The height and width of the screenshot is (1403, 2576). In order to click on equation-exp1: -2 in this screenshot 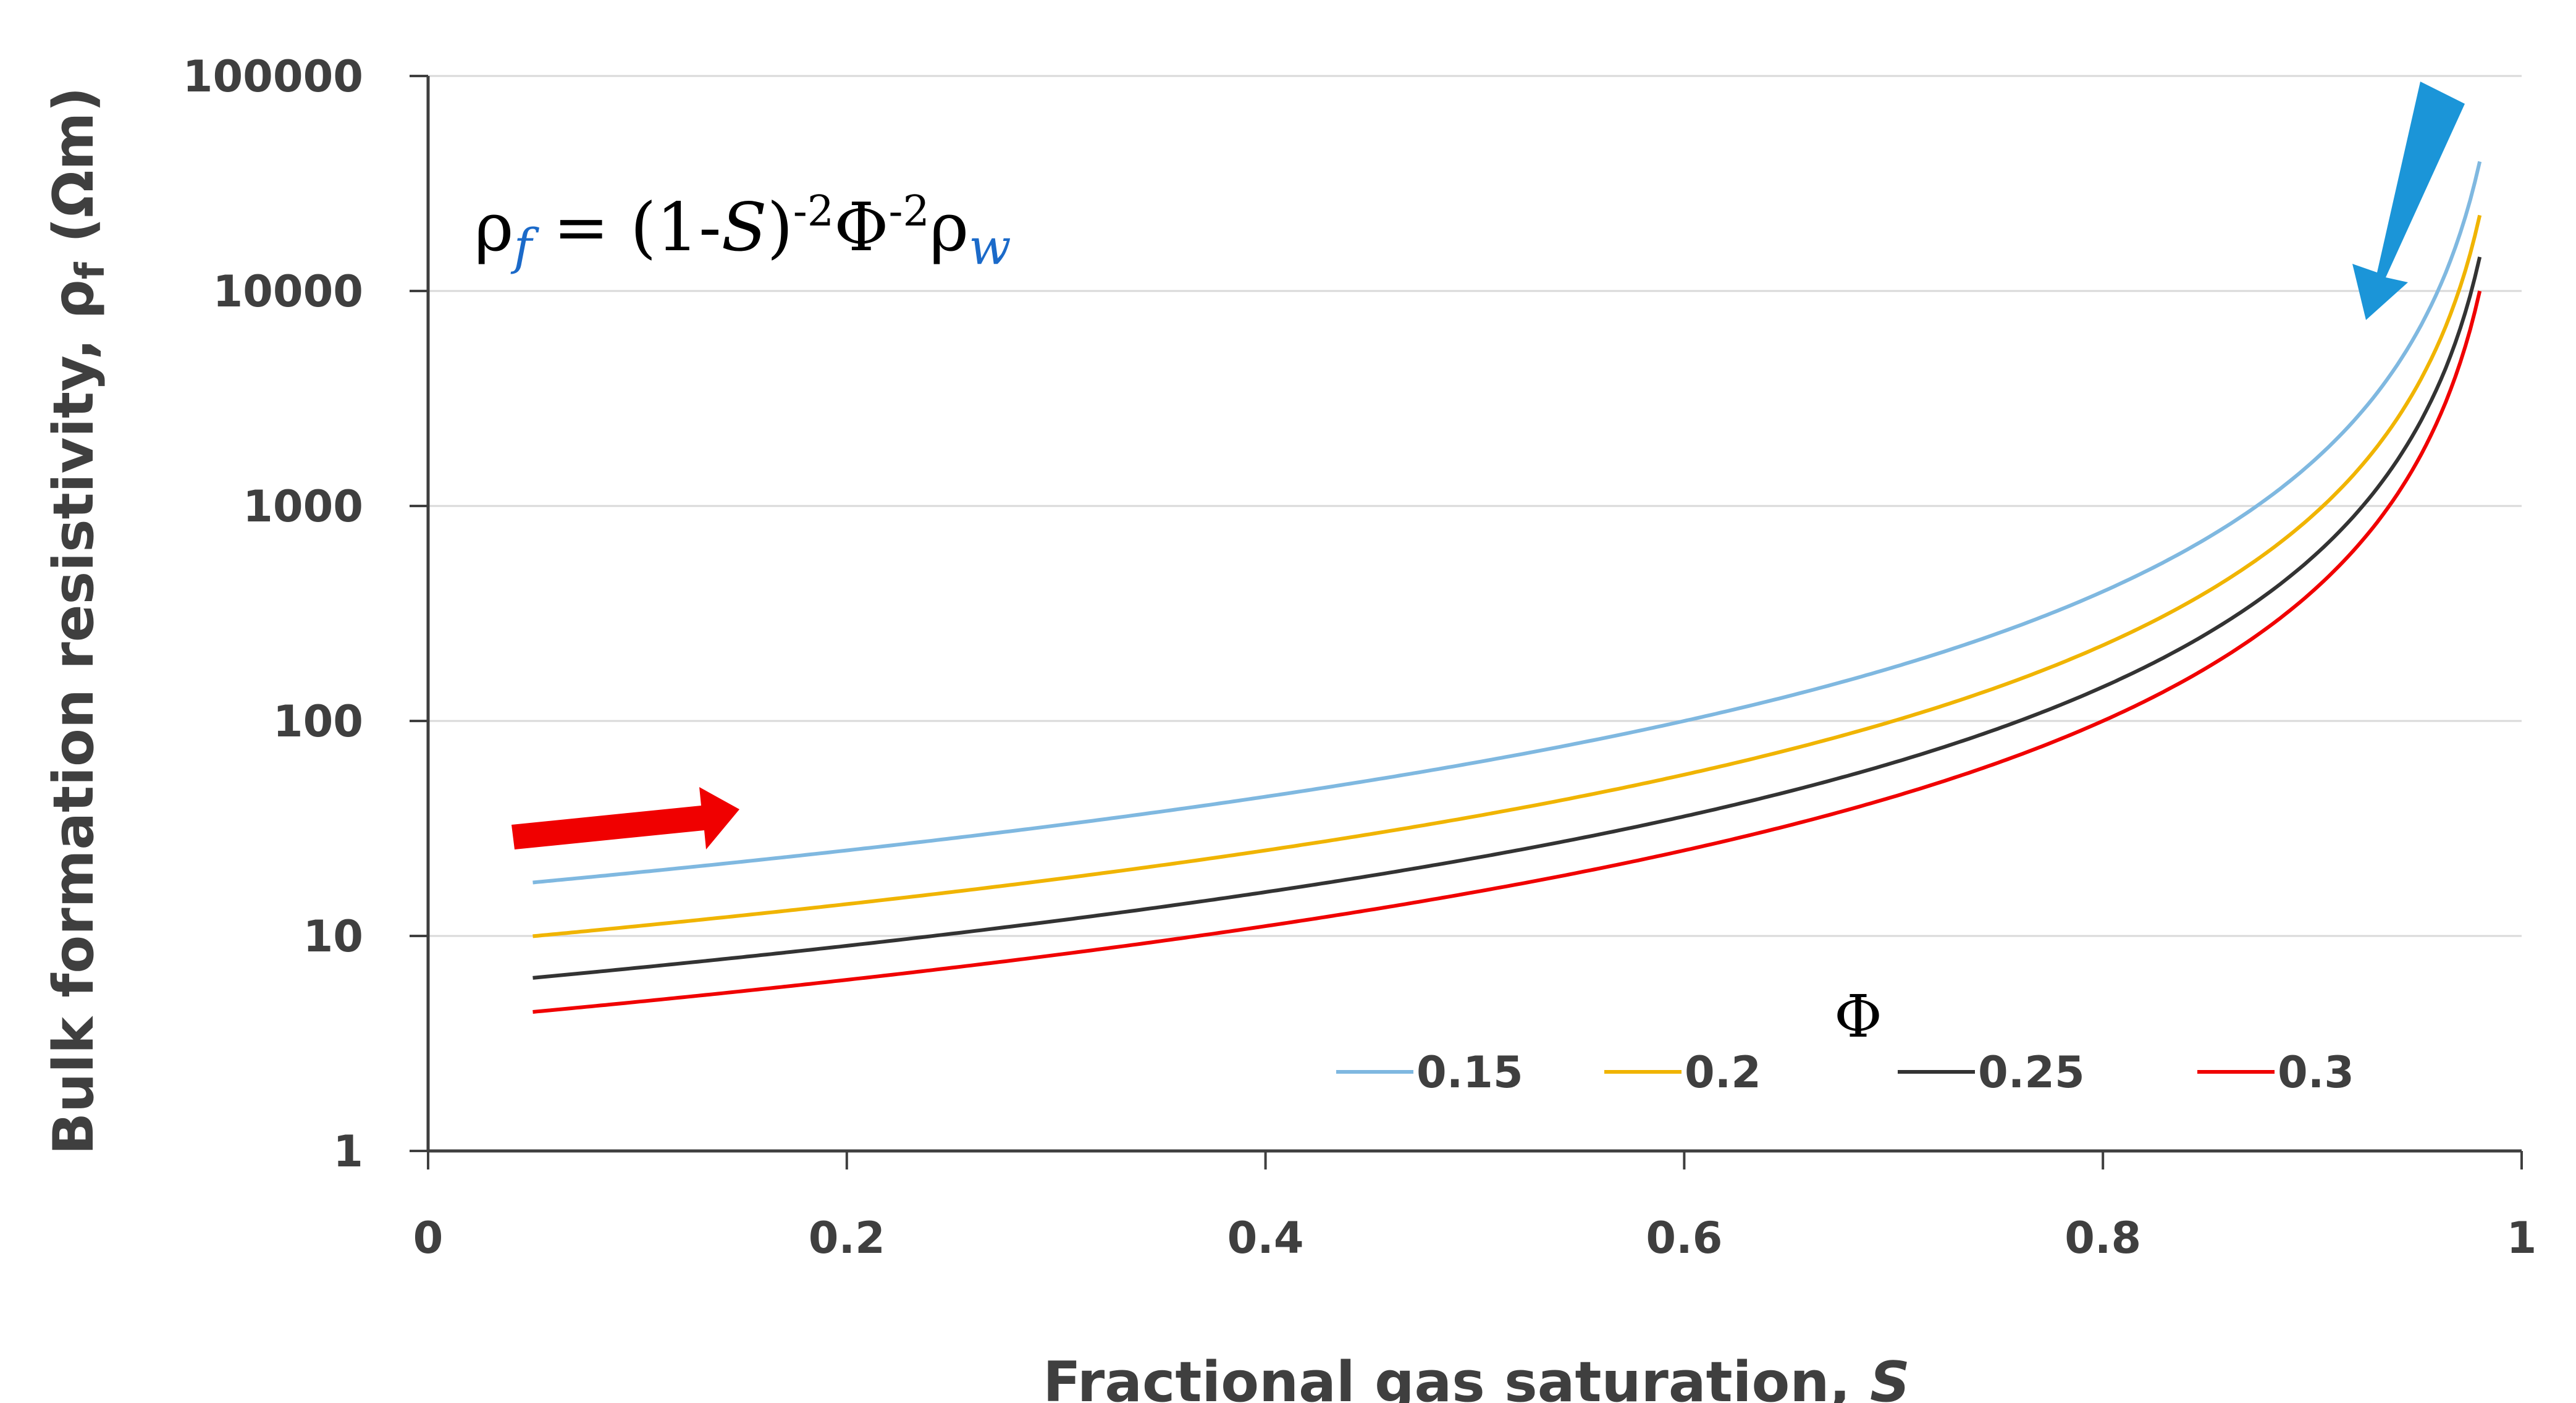, I will do `click(813, 212)`.